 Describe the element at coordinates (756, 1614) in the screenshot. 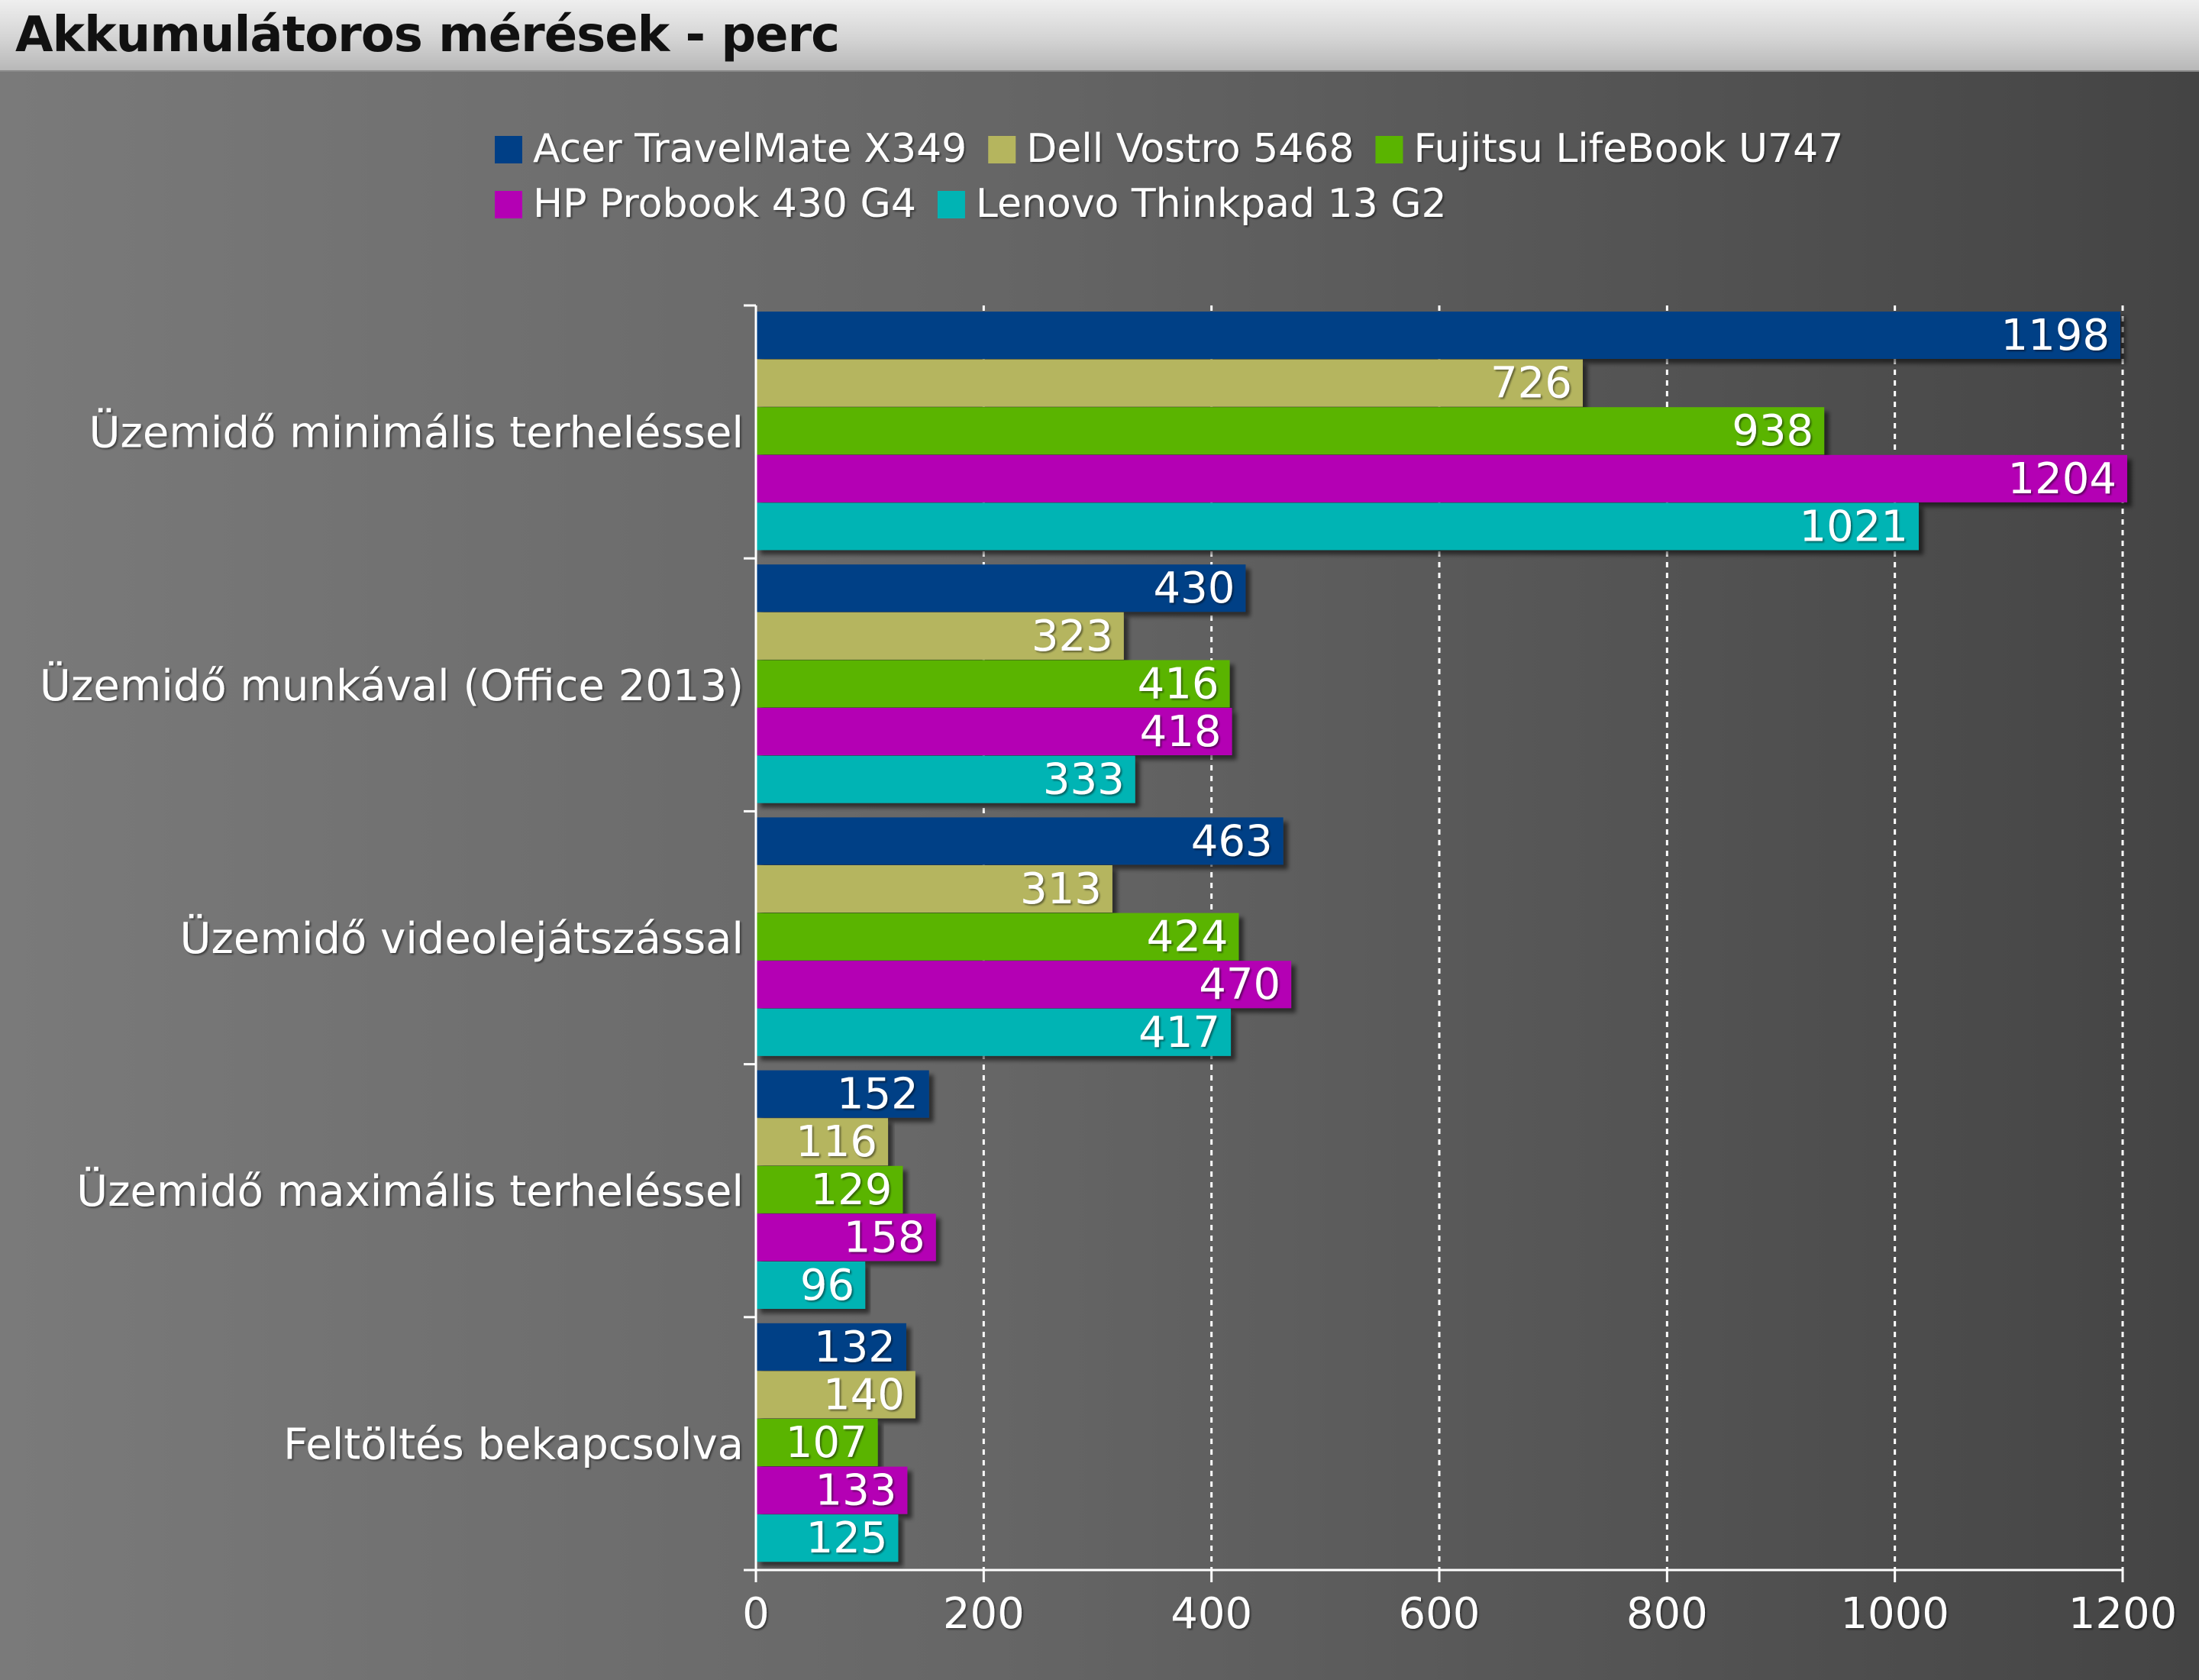

I see `x-tick-label: 0` at that location.